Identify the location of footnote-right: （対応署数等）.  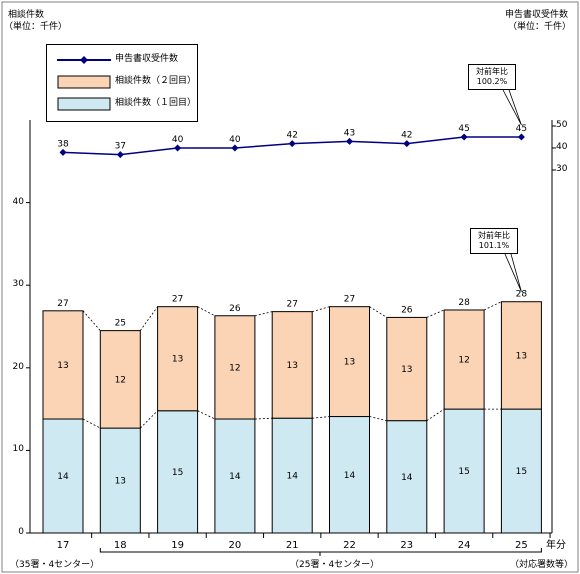
(542, 565).